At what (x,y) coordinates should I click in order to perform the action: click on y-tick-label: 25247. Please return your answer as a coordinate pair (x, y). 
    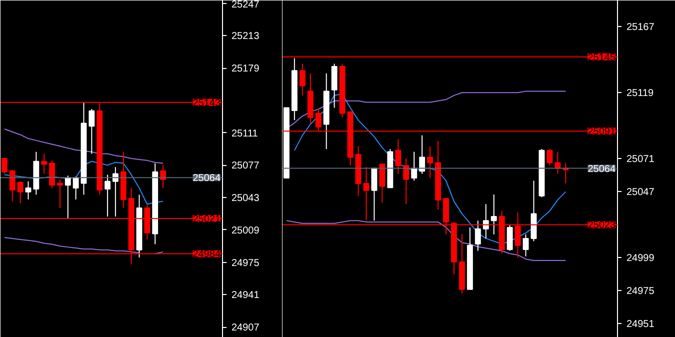
    Looking at the image, I should click on (246, 5).